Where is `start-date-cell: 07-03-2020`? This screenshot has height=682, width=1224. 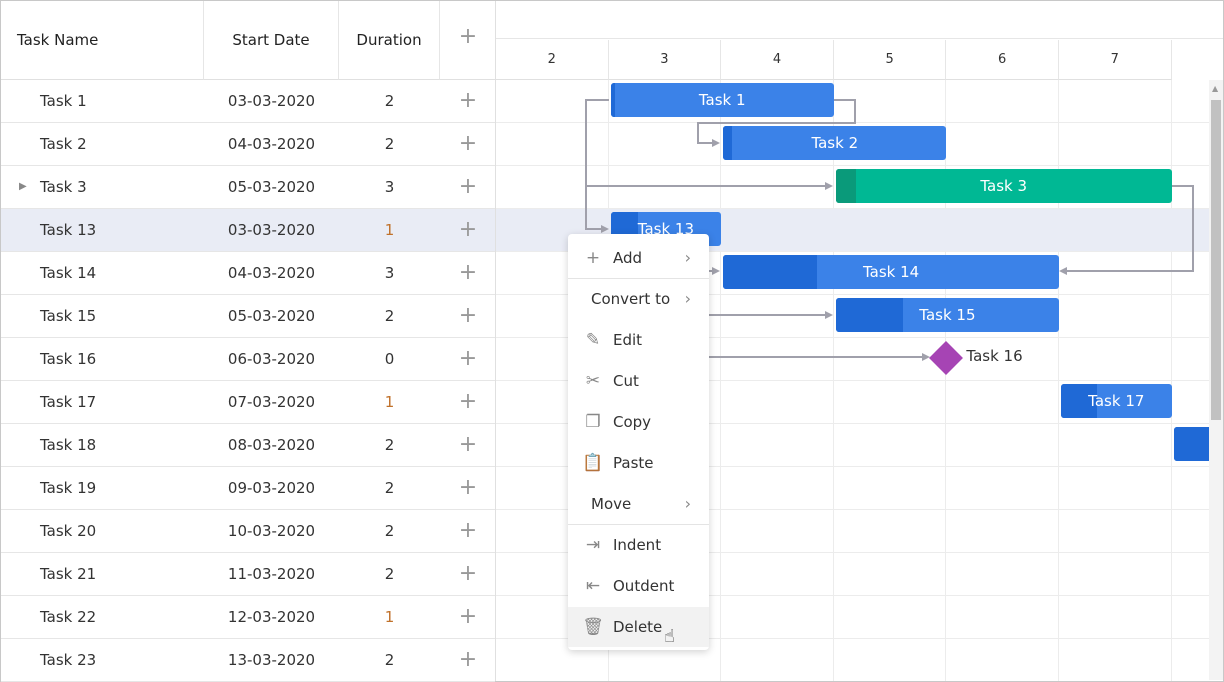
start-date-cell: 07-03-2020 is located at coordinates (271, 402).